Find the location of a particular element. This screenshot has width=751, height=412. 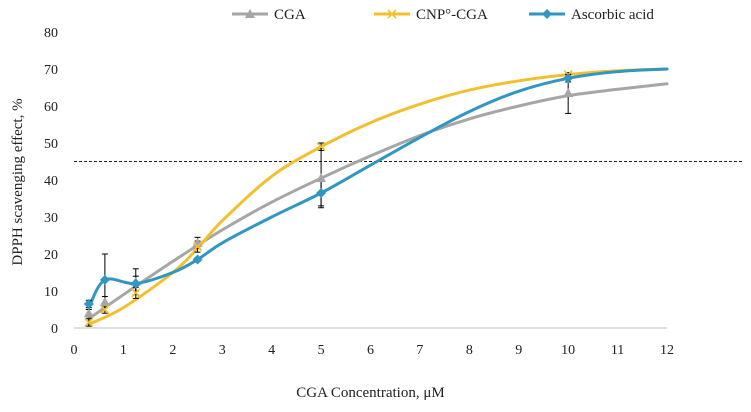

x-tick-label: 2 is located at coordinates (172, 350).